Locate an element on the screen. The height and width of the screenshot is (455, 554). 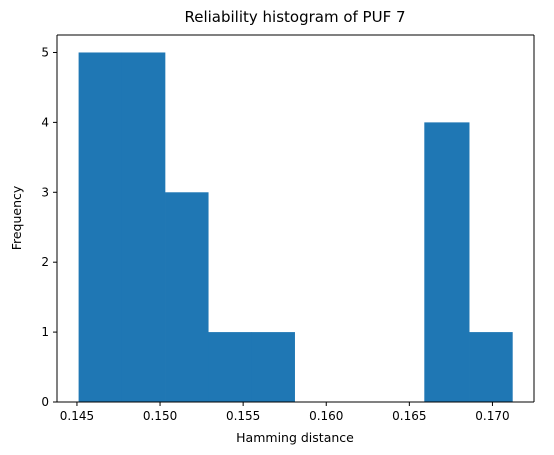
y-tick-label: 1 is located at coordinates (45, 332).